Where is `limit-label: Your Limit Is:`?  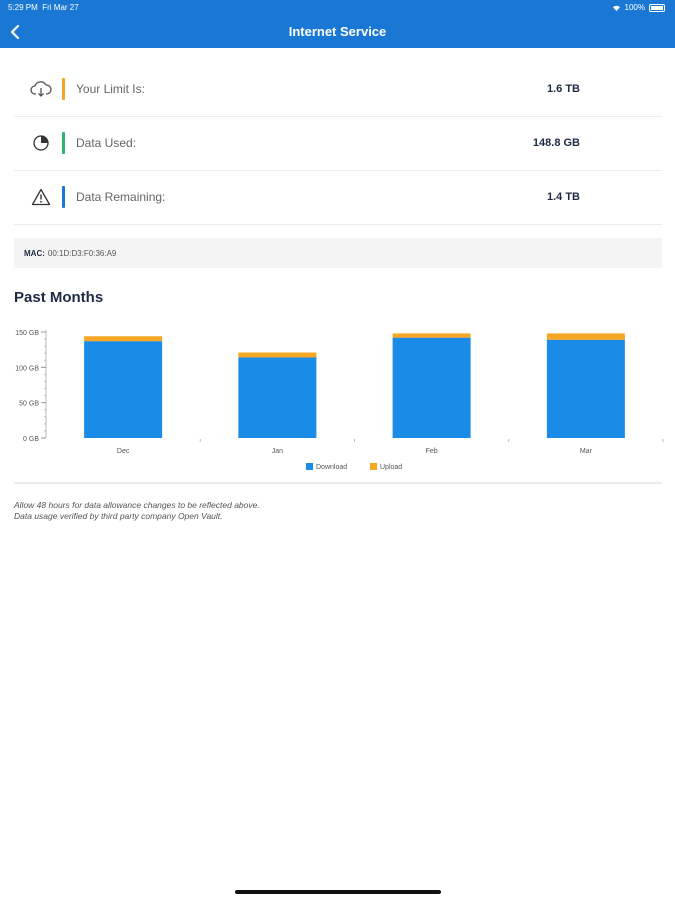 limit-label: Your Limit Is: is located at coordinates (110, 89).